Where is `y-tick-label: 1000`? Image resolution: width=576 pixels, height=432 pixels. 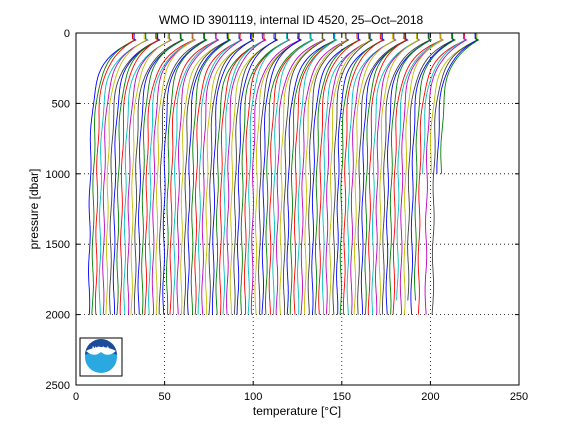 y-tick-label: 1000 is located at coordinates (58, 175).